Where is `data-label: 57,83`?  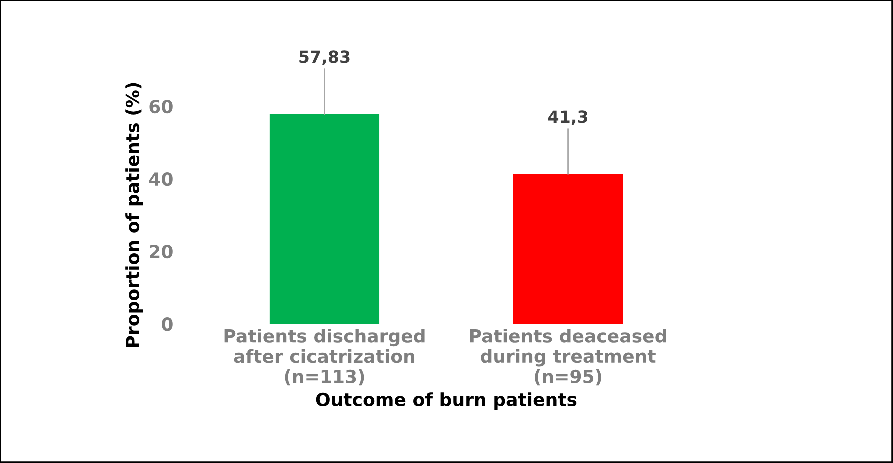
data-label: 57,83 is located at coordinates (325, 58).